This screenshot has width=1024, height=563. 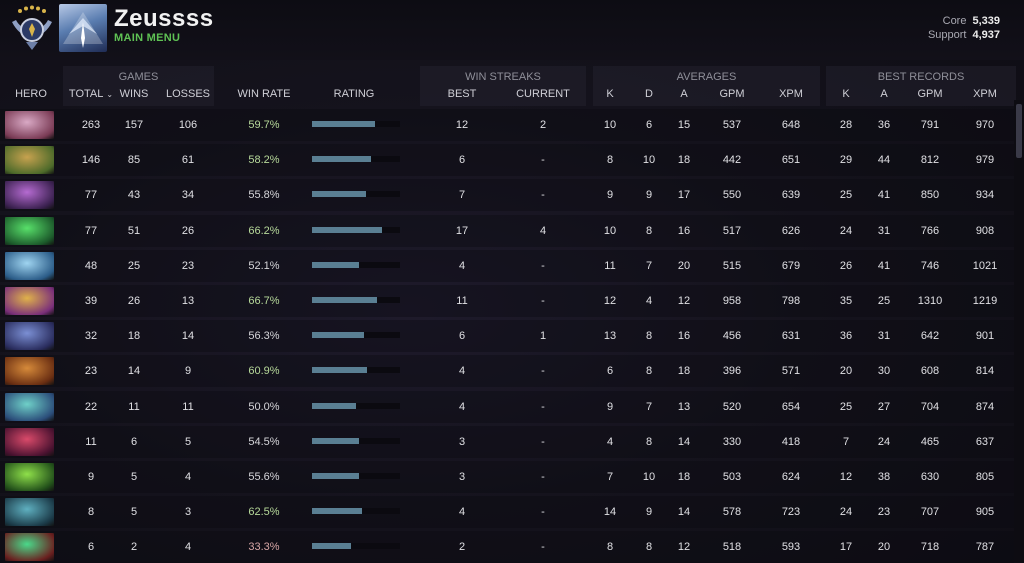 I want to click on best-records-group-bg, so click(x=921, y=86).